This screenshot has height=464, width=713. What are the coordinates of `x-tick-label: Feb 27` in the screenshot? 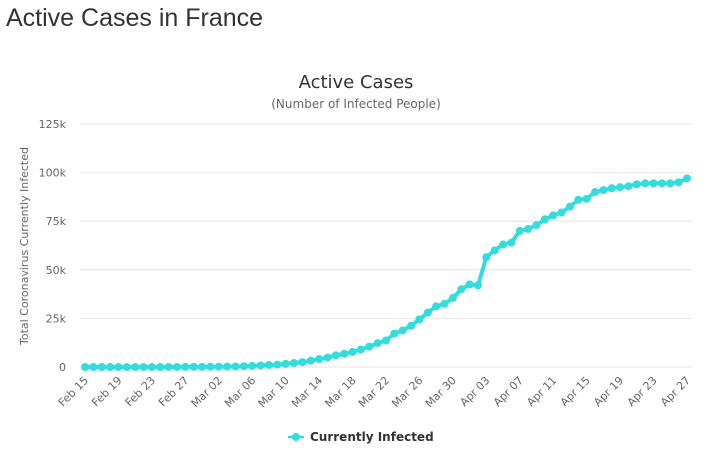 It's located at (173, 391).